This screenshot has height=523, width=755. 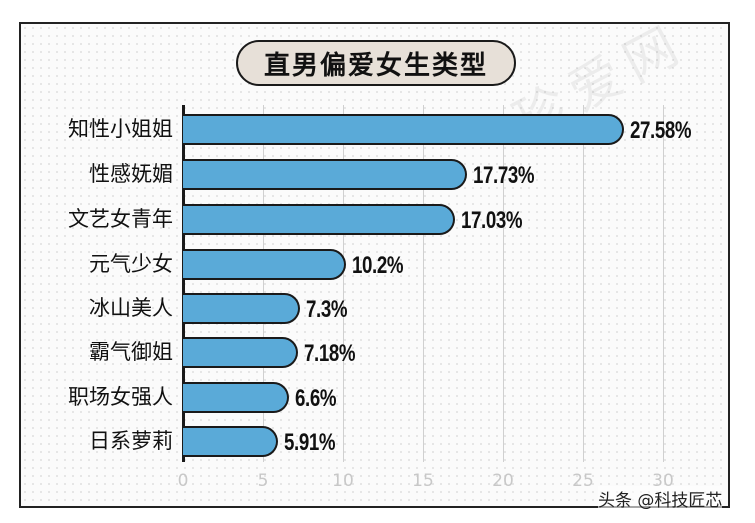 I want to click on value-label: 5.91%, so click(x=309, y=442).